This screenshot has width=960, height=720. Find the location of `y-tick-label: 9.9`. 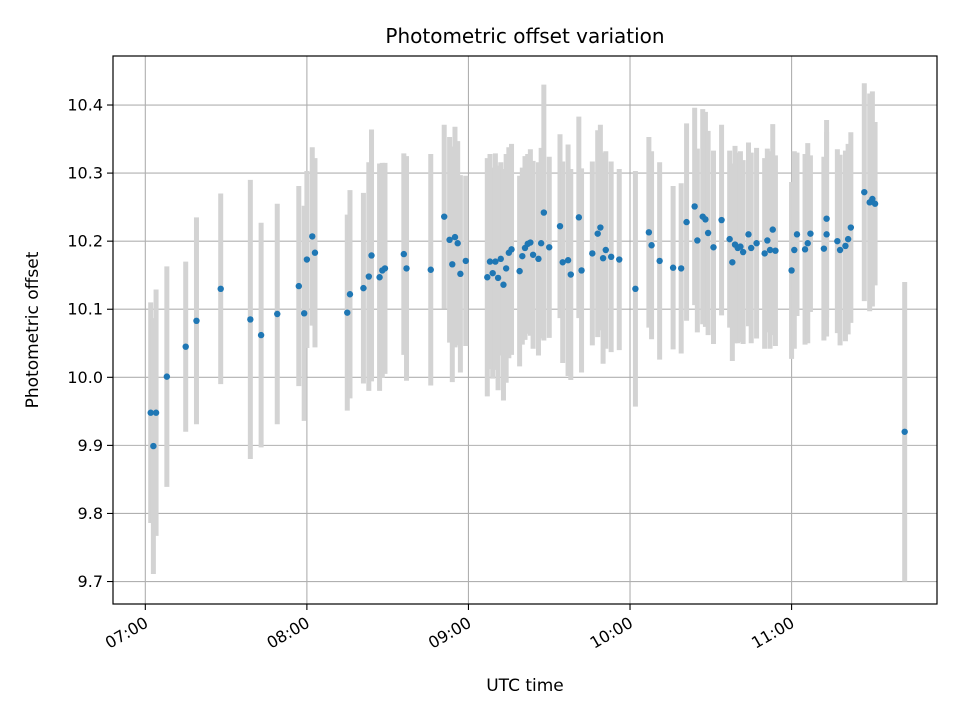

y-tick-label: 9.9 is located at coordinates (90, 445).